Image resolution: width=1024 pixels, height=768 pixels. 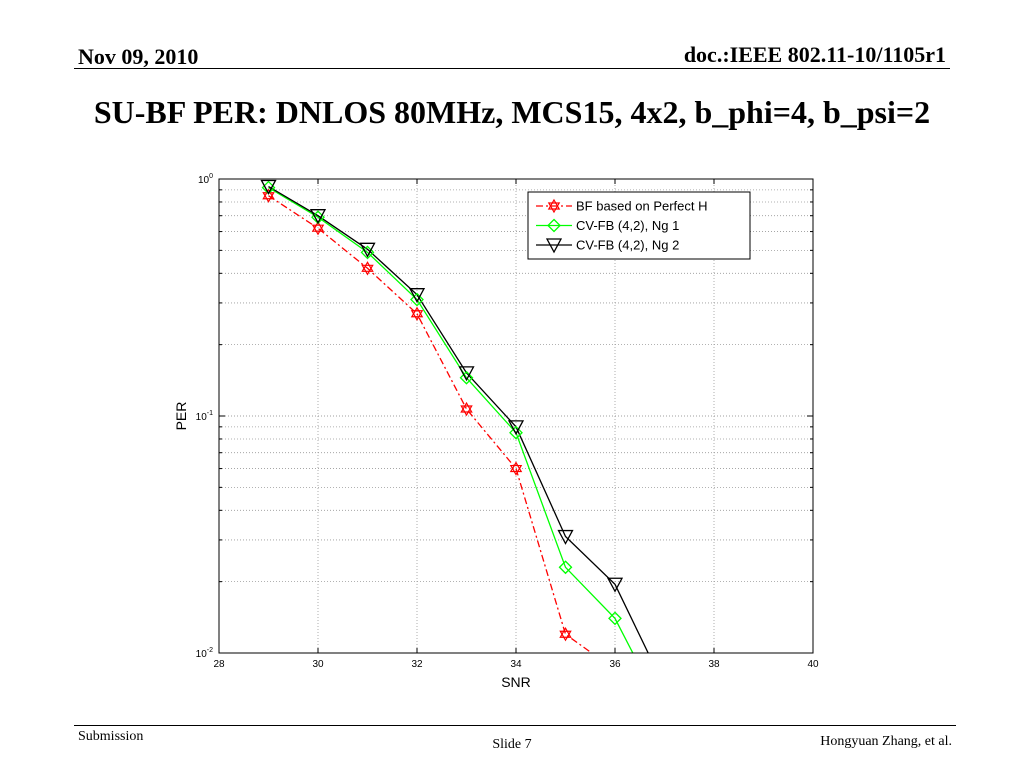 I want to click on footer-rule, so click(x=515, y=725).